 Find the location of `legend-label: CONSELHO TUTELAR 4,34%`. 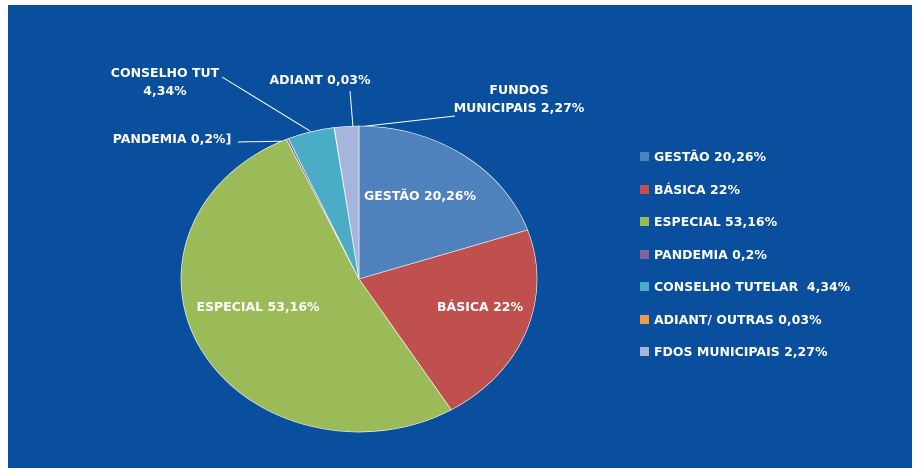

legend-label: CONSELHO TUTELAR 4,34% is located at coordinates (752, 286).